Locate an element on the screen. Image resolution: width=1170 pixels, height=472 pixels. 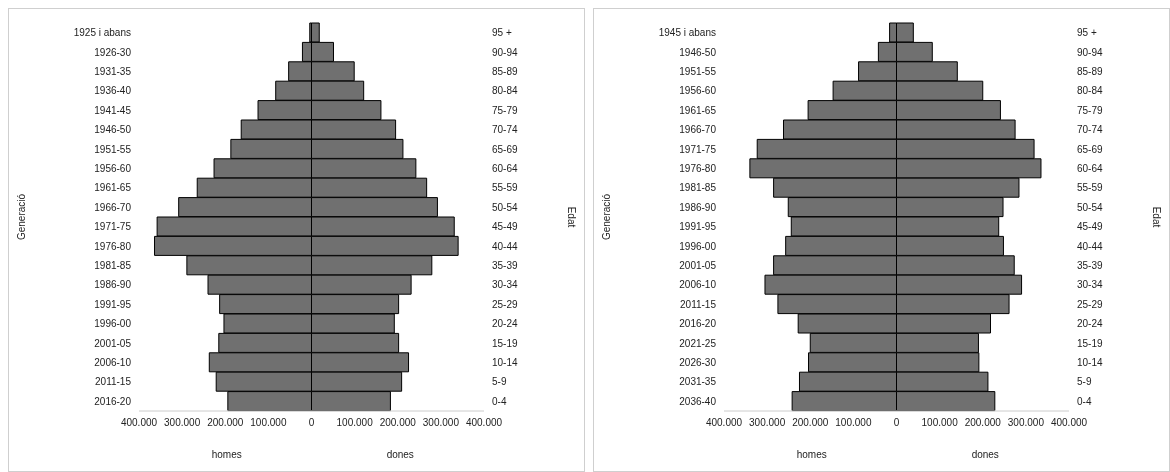
y-tick-label: 2021-25 is located at coordinates (698, 343).